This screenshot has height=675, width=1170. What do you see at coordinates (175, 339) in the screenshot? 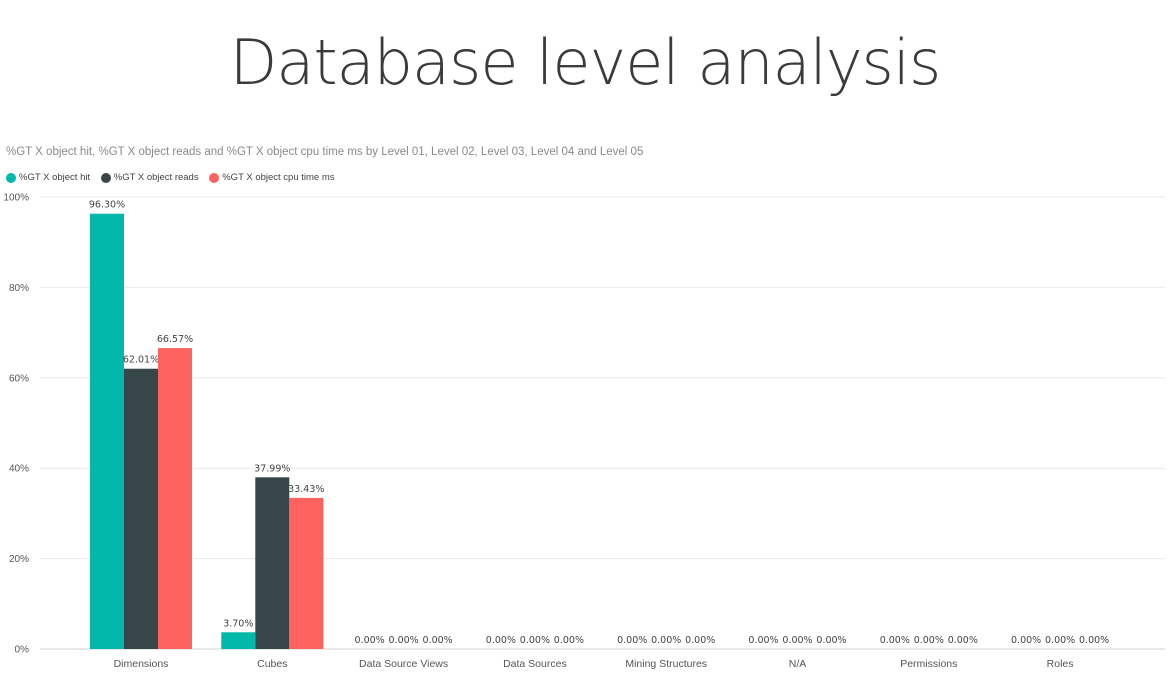
I see `data-label: 66.57%` at bounding box center [175, 339].